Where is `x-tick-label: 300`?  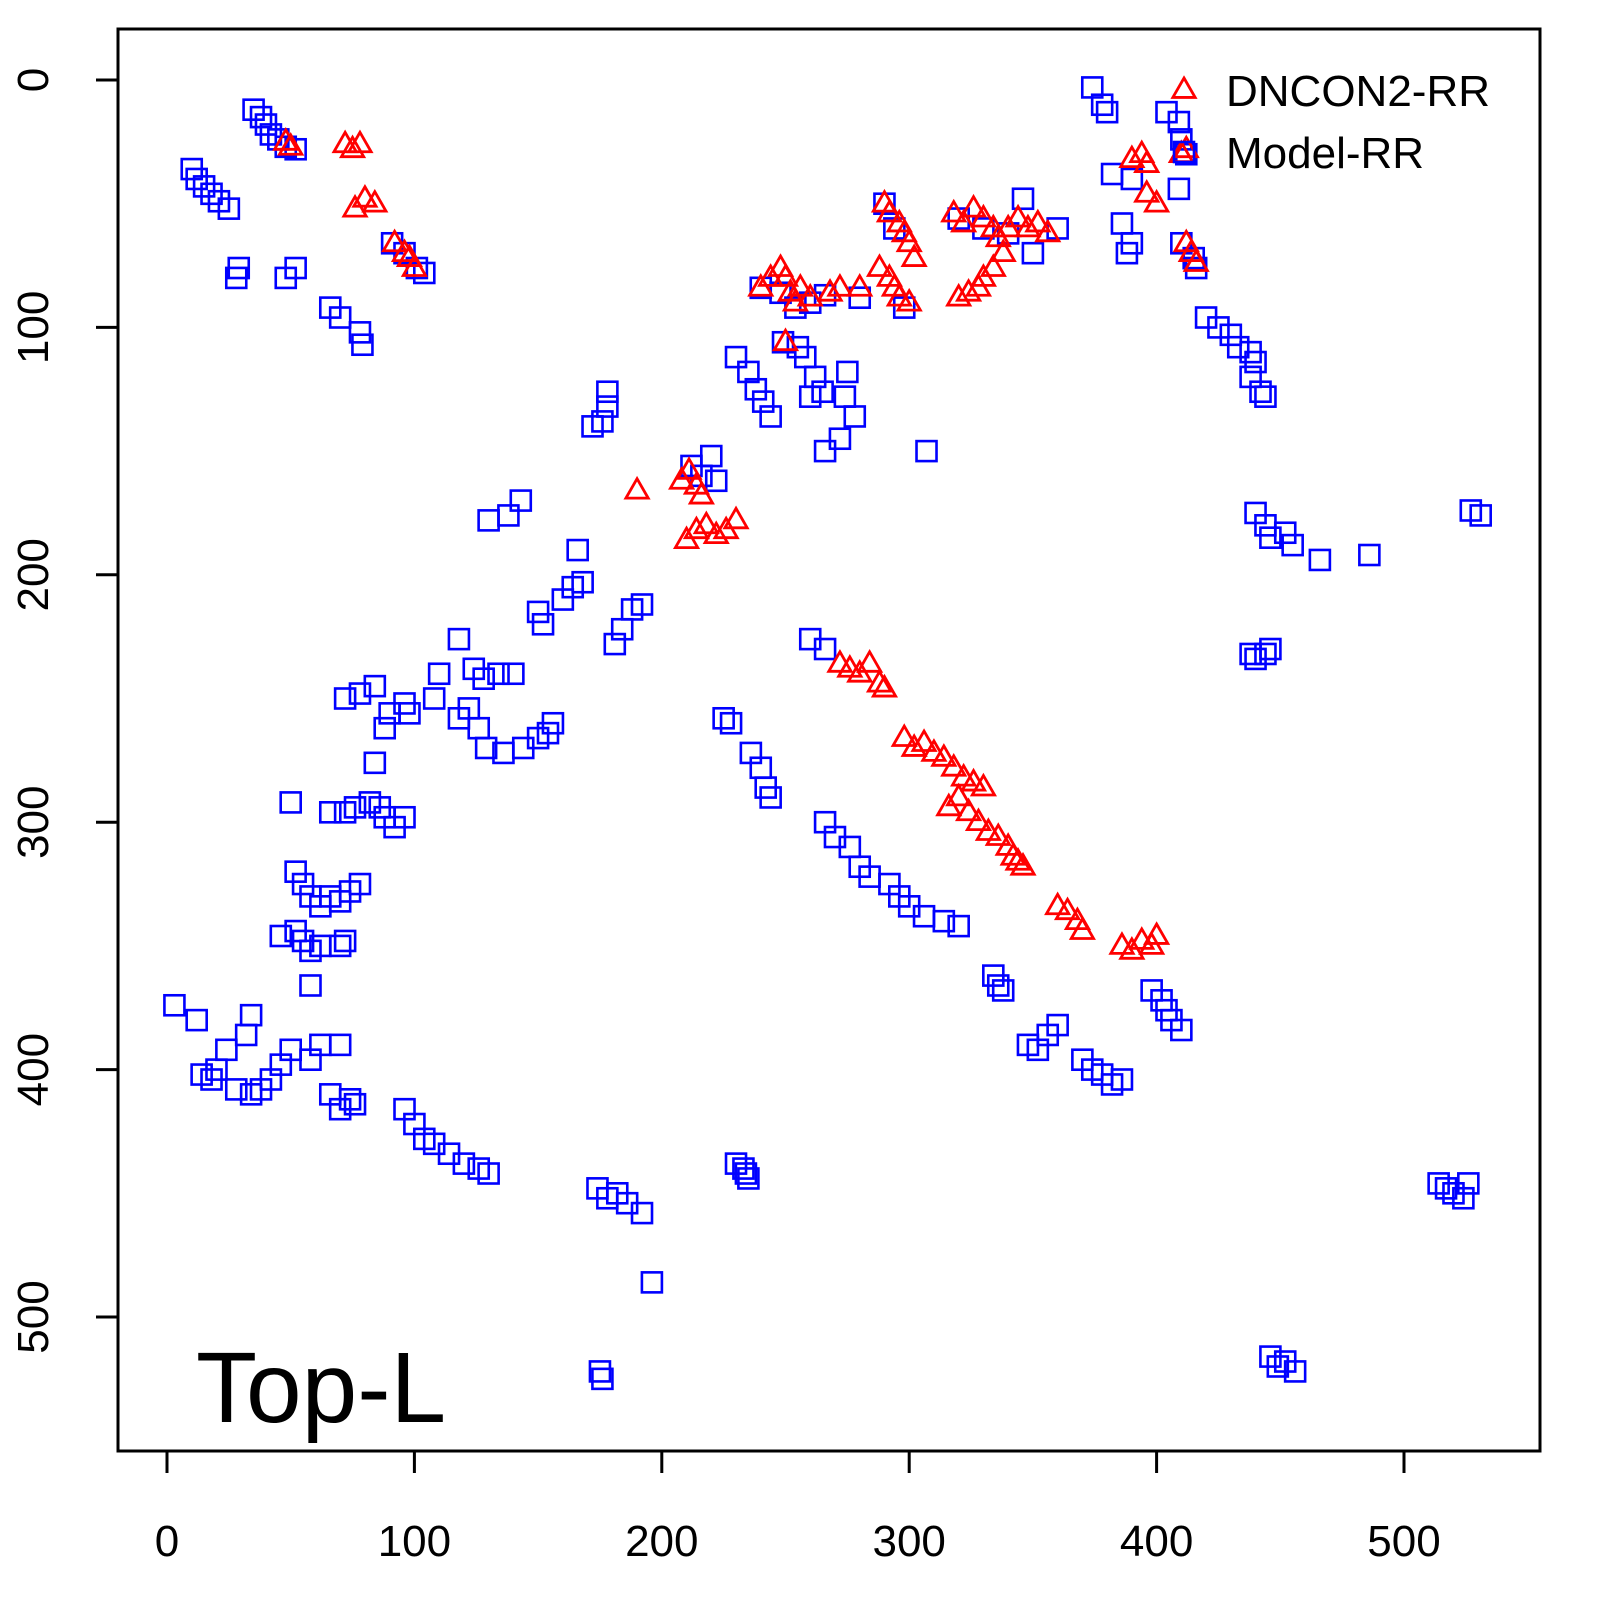 x-tick-label: 300 is located at coordinates (908, 1541).